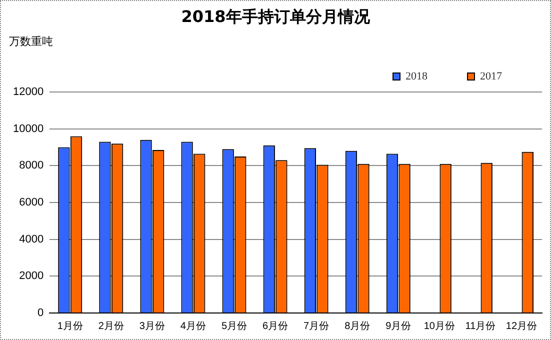  I want to click on x-tick-label: 11月份, so click(480, 326).